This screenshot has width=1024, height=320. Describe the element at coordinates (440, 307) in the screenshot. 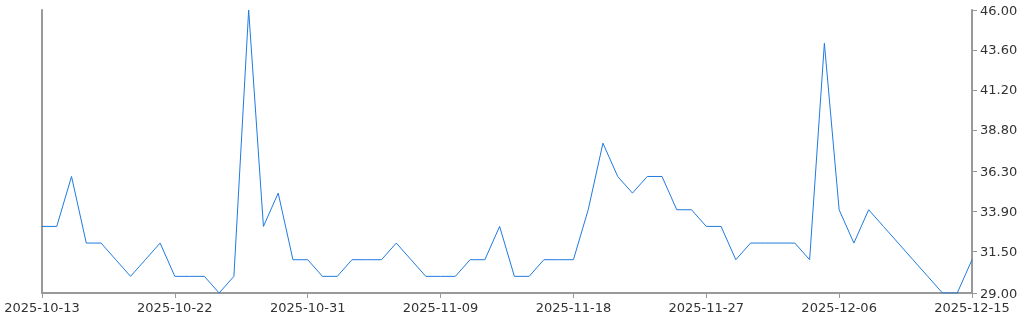

I see `x-tick-label: 2025-11-09` at that location.